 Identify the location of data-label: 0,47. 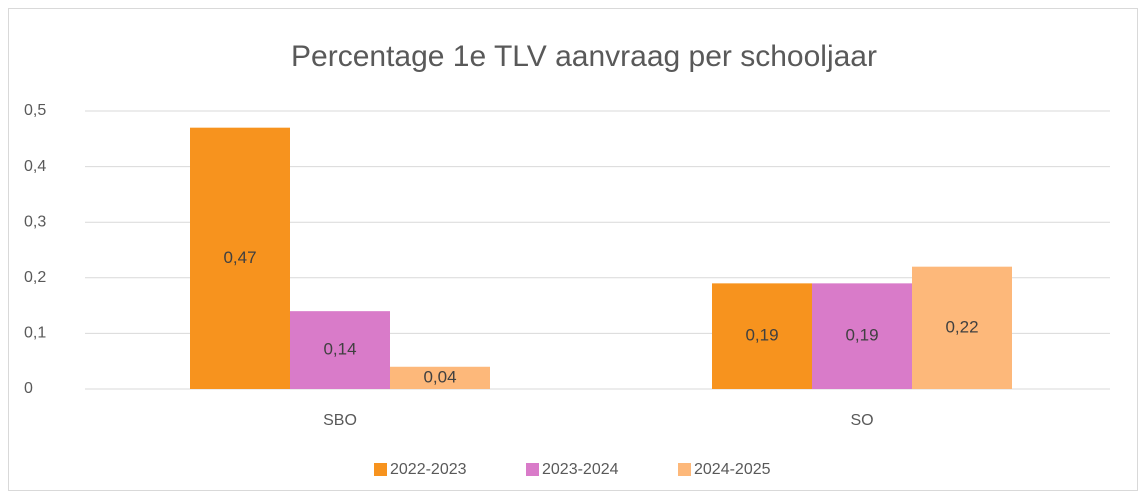
(239, 257).